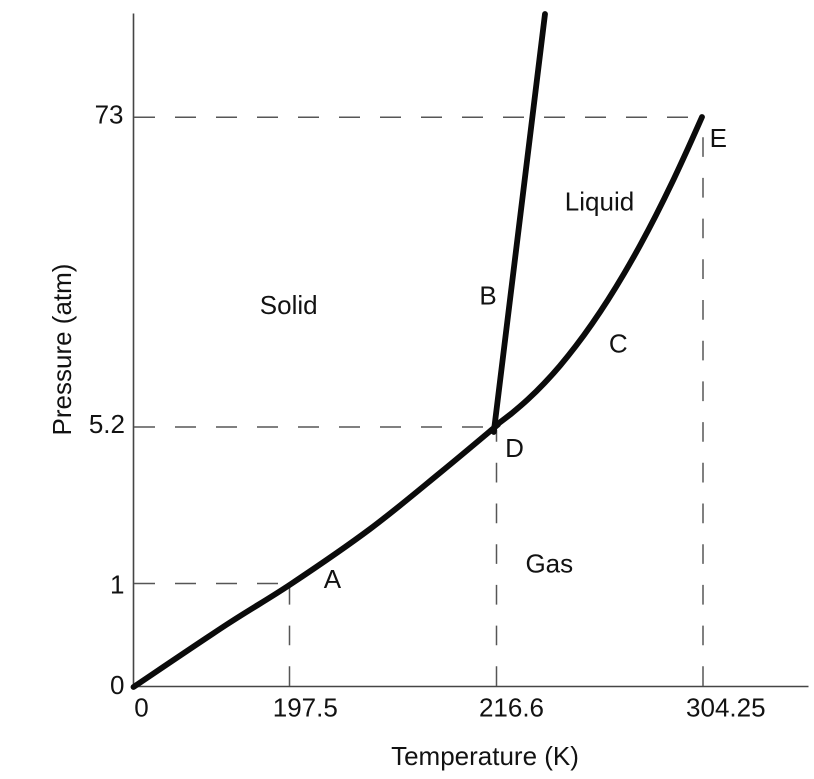 The height and width of the screenshot is (779, 814). I want to click on region-label-solid: Solid, so click(289, 305).